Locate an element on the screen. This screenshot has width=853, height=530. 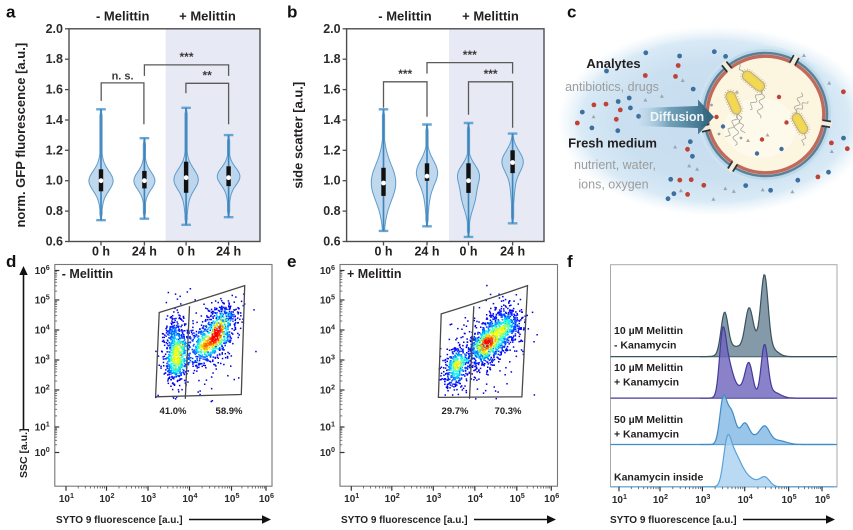
svg-text: 10 µM Melittin is located at coordinates (648, 331).